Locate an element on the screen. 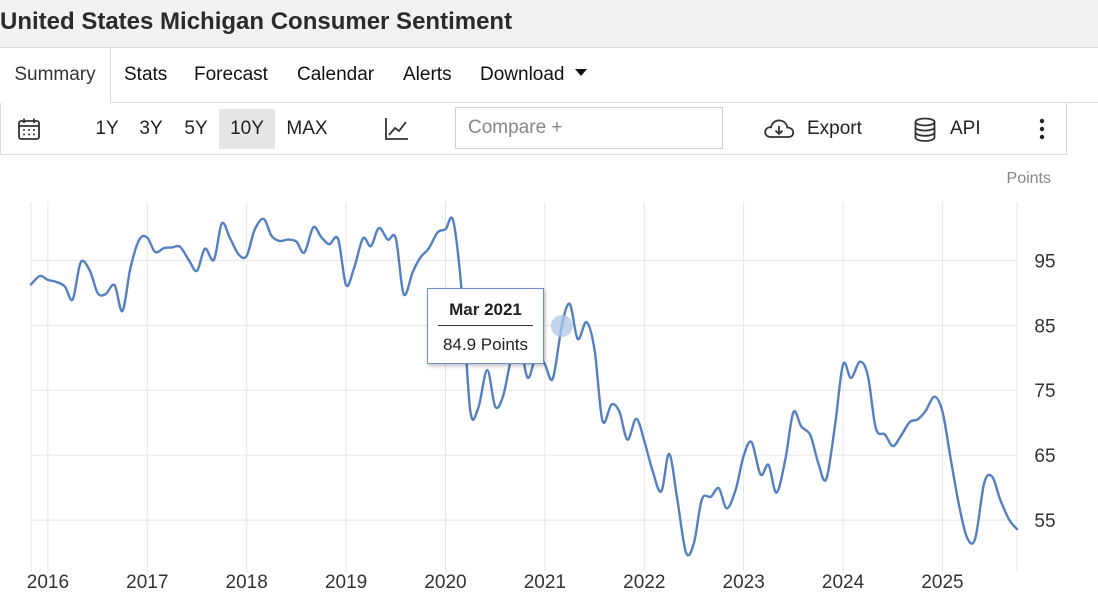  x-tick-label: 2018 is located at coordinates (247, 582).